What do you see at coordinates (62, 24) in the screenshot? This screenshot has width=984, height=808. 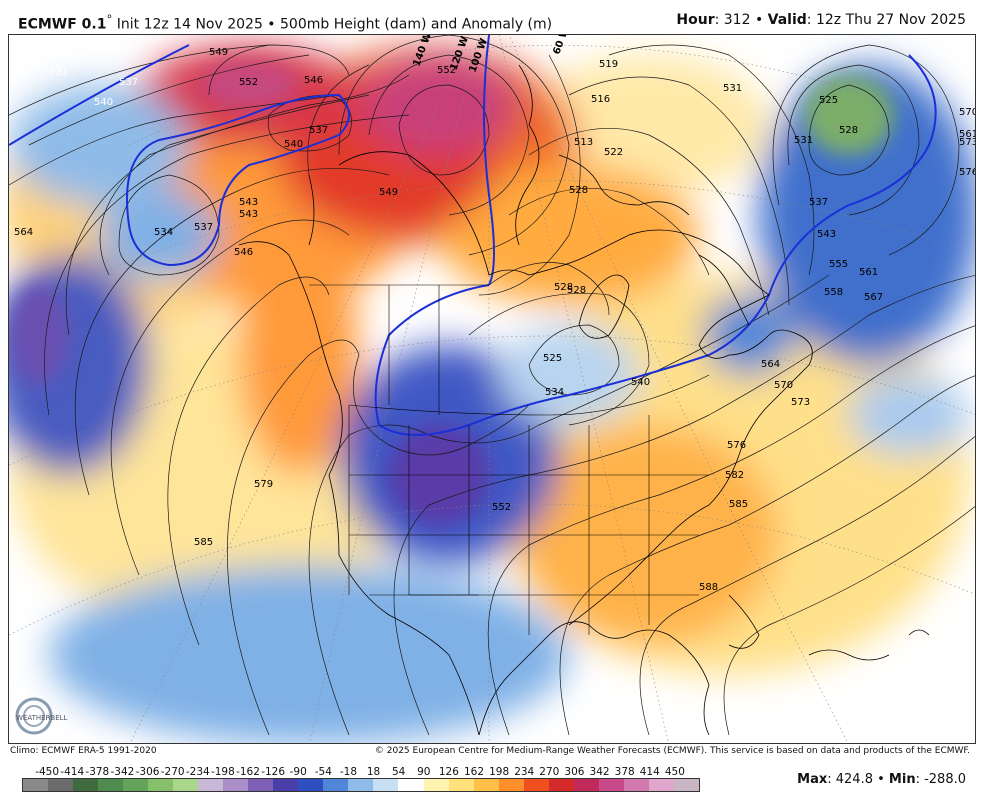 I see `model-name: ECMWF 0.1` at bounding box center [62, 24].